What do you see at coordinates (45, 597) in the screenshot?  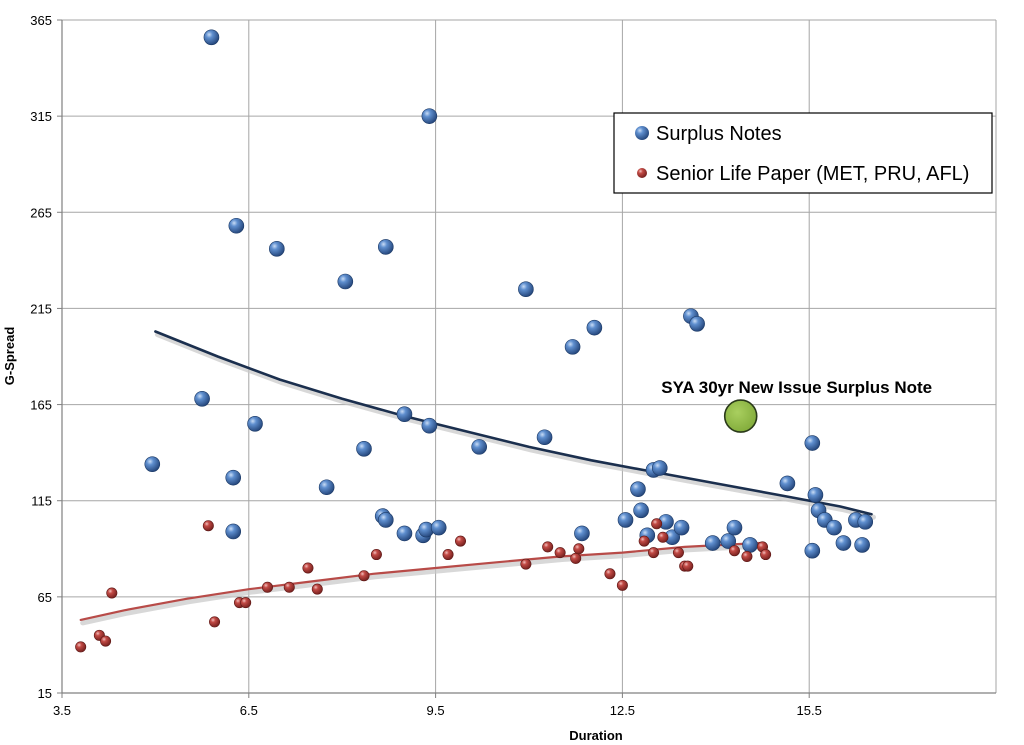 I see `y-tick-label: 65` at bounding box center [45, 597].